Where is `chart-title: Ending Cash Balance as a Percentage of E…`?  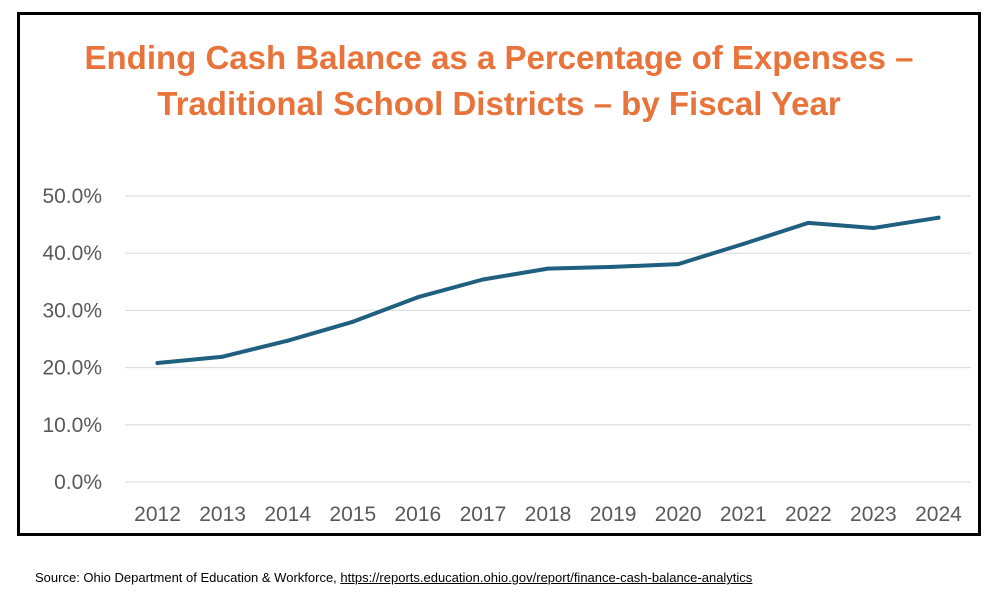
chart-title: Ending Cash Balance as a Percentage of E… is located at coordinates (499, 80).